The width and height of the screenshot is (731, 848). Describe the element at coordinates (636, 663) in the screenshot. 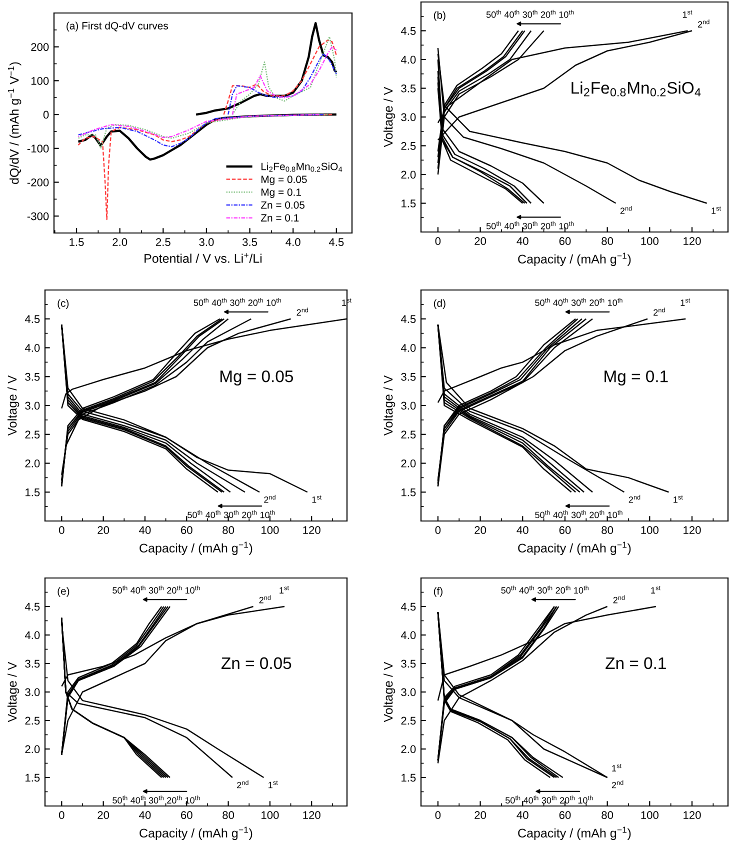

I see `annotation: Zn = 0.1` at that location.